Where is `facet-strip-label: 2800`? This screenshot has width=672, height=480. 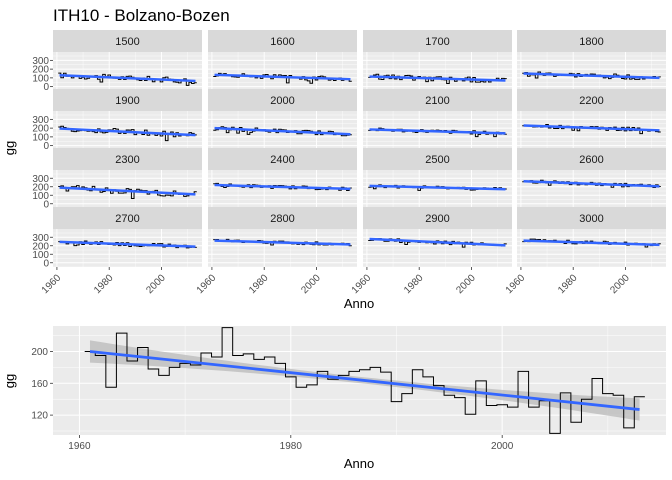
facet-strip-label: 2800 is located at coordinates (282, 219).